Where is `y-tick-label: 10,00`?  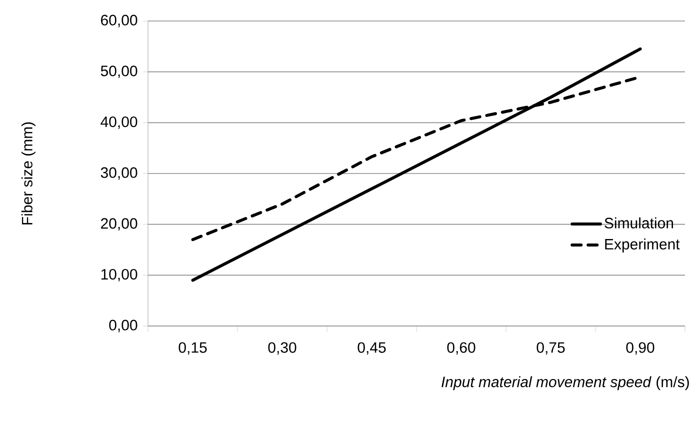 y-tick-label: 10,00 is located at coordinates (119, 275).